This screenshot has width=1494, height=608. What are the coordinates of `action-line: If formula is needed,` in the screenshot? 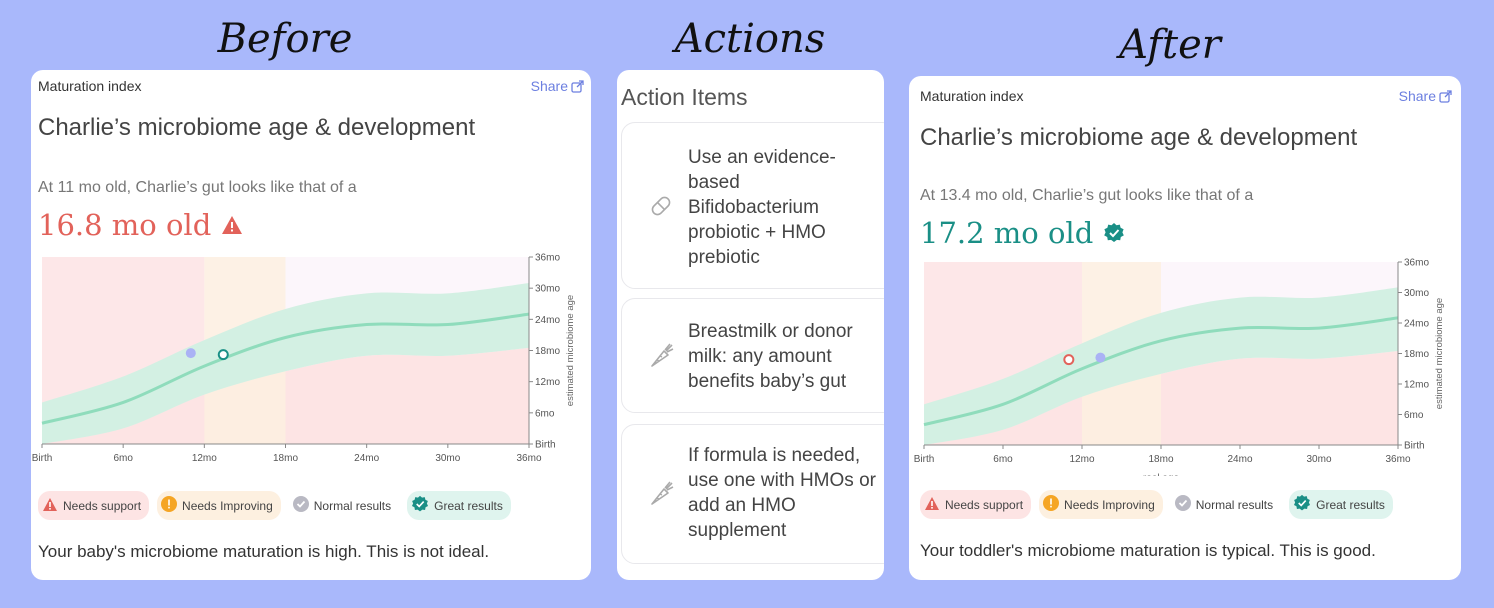 It's located at (774, 455).